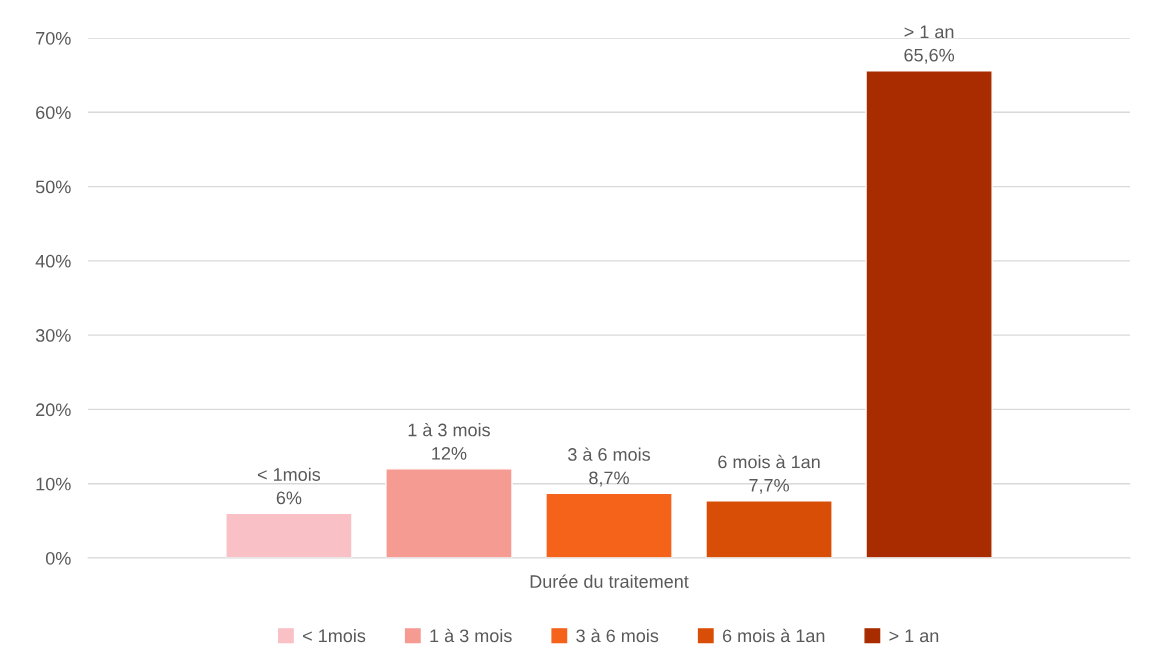 Image resolution: width=1153 pixels, height=672 pixels. Describe the element at coordinates (449, 429) in the screenshot. I see `text: 1 à 3 mois` at that location.